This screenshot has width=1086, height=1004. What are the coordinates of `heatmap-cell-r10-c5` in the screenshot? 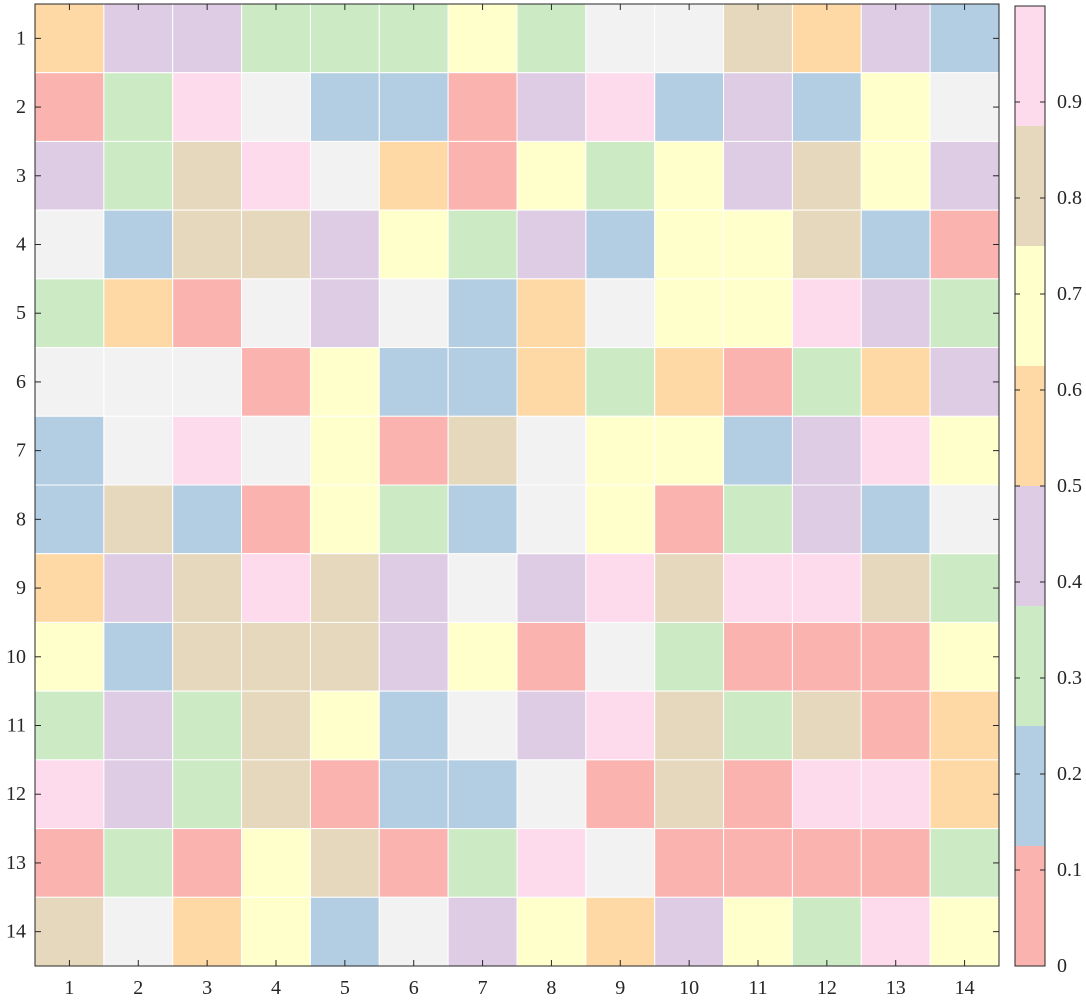 It's located at (344, 656).